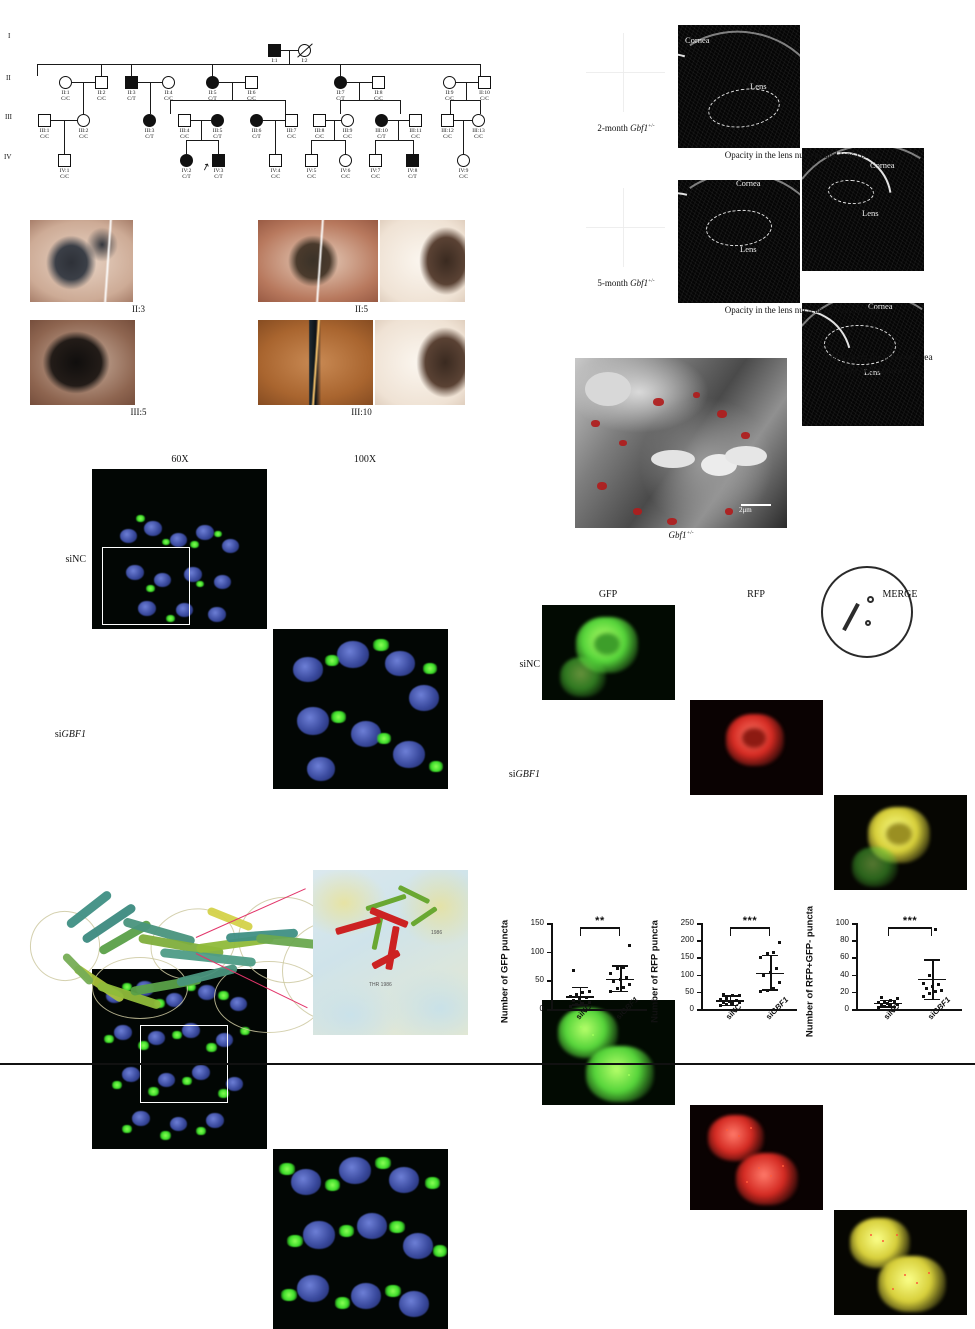 This screenshot has width=975, height=1329. Describe the element at coordinates (311, 167) in the screenshot. I see `pedigree-symbol-IV-5: IV:5 C/C` at that location.